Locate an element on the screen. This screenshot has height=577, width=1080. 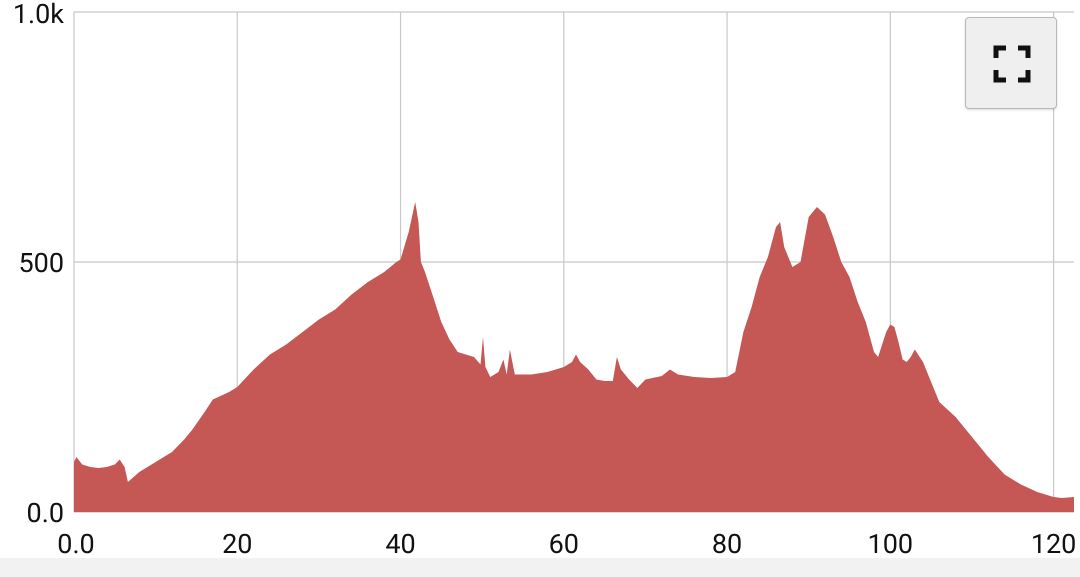
x-tick-label: 60 is located at coordinates (564, 544).